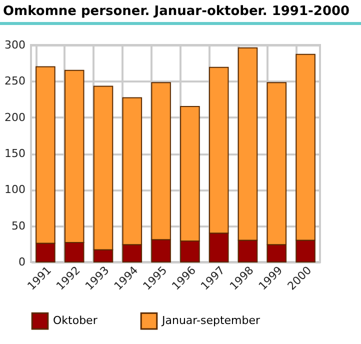  Describe the element at coordinates (19, 225) in the screenshot. I see `y-tick-label: 50` at that location.